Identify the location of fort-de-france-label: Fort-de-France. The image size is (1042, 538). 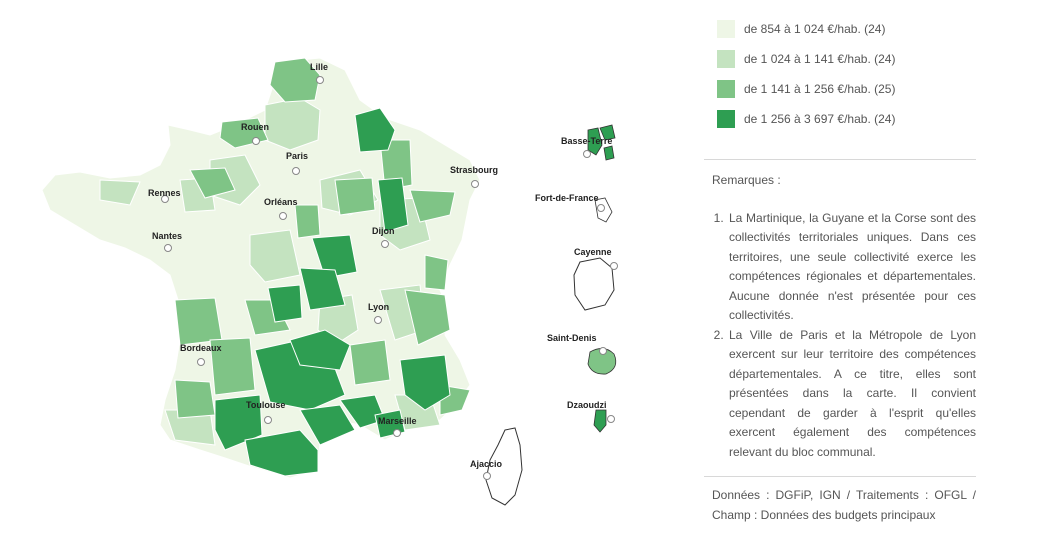
(567, 198).